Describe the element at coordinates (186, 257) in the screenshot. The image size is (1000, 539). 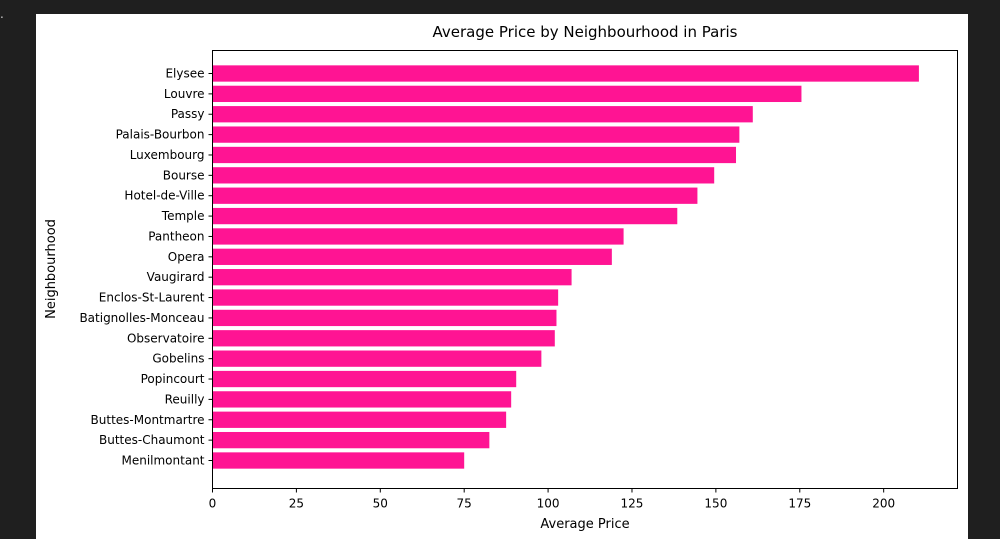
I see `y-tick-label: Opera` at that location.